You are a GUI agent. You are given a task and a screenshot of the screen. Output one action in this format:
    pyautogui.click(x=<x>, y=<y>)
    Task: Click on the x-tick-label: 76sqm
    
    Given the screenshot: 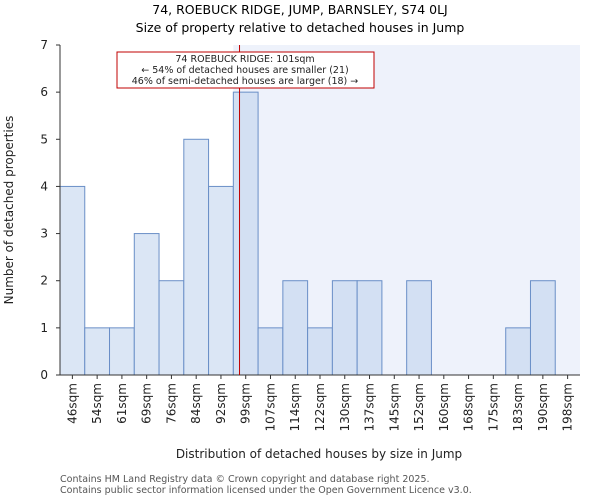 What is the action you would take?
    pyautogui.click(x=171, y=403)
    